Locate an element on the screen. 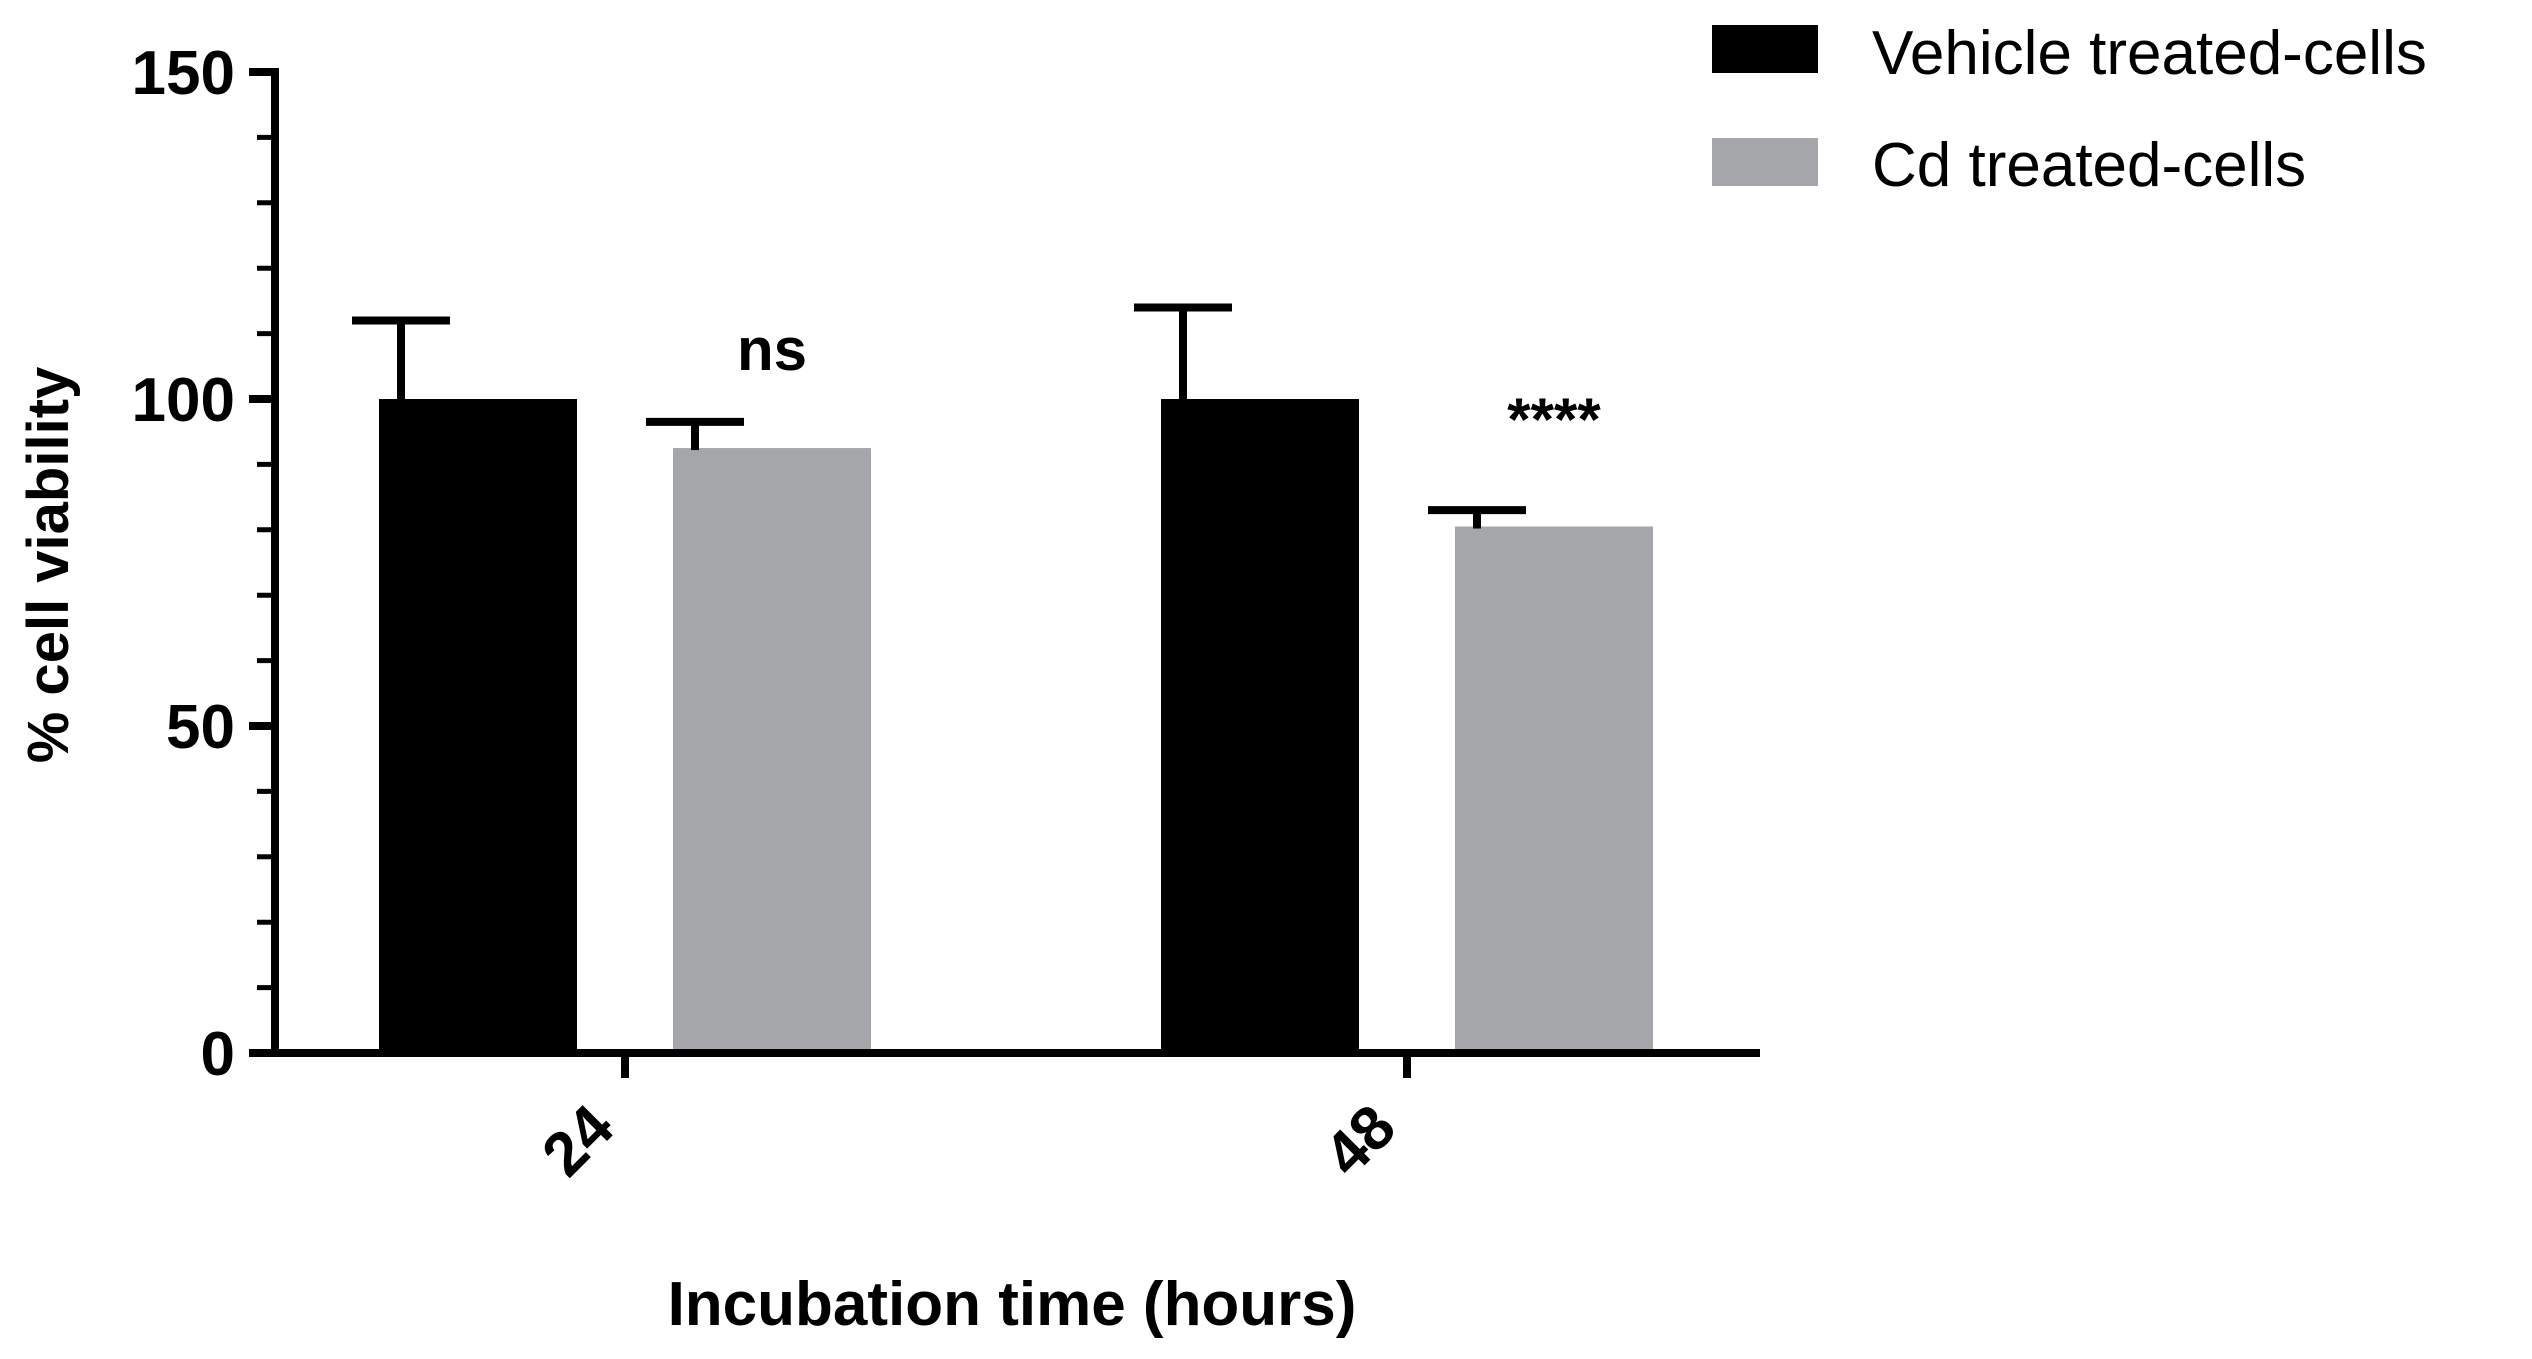  legend-swatch-vehicle is located at coordinates (1765, 49).